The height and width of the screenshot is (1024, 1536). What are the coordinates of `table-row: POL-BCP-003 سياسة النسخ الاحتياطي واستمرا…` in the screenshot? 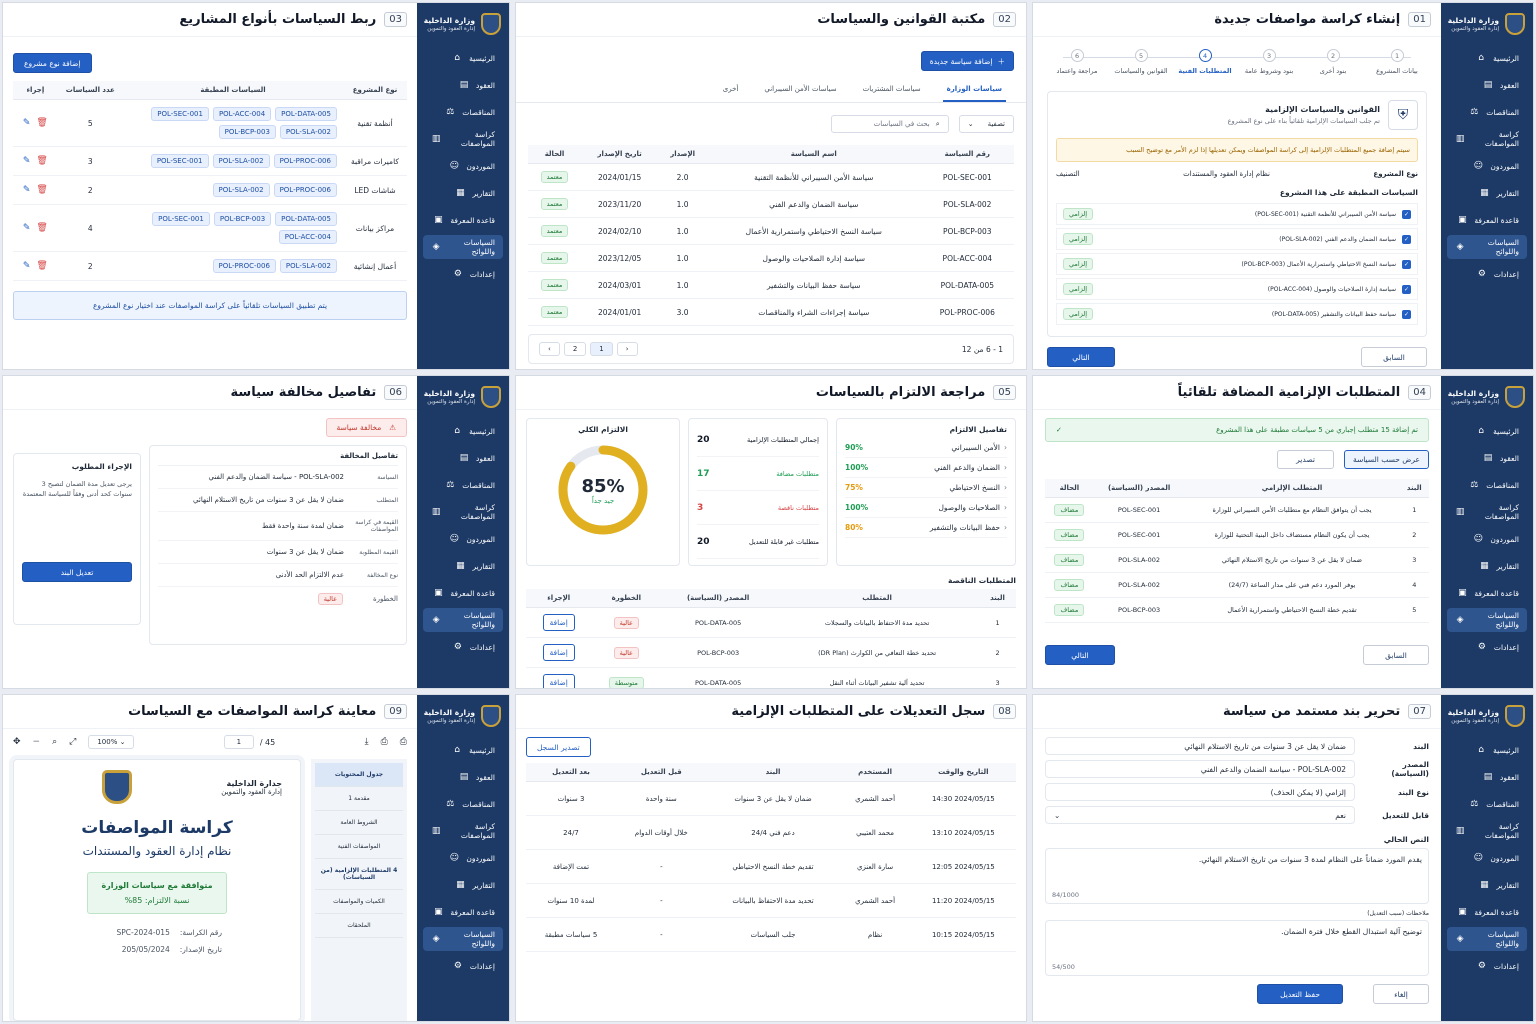 It's located at (771, 231).